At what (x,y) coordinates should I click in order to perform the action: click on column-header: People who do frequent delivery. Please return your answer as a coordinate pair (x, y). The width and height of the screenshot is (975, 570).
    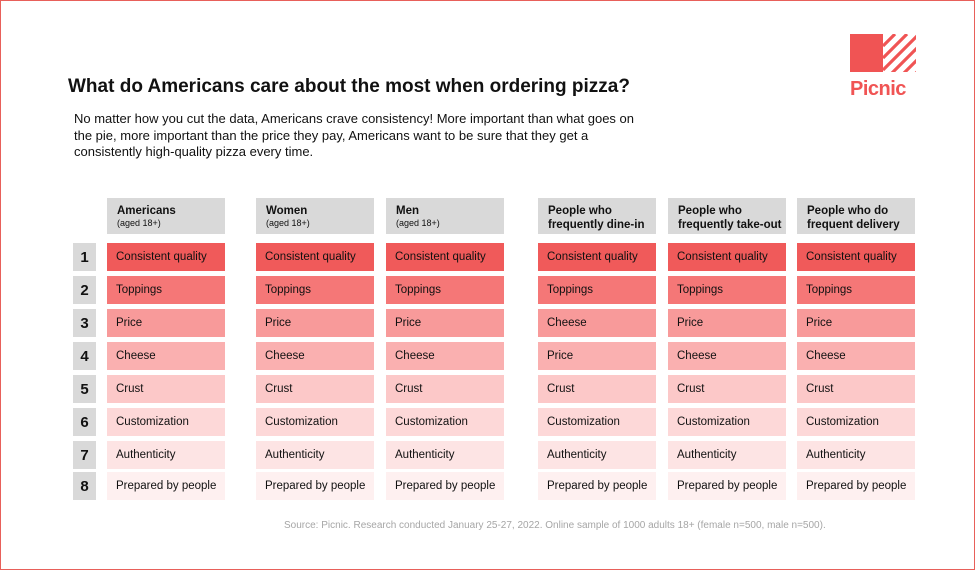
    Looking at the image, I should click on (856, 216).